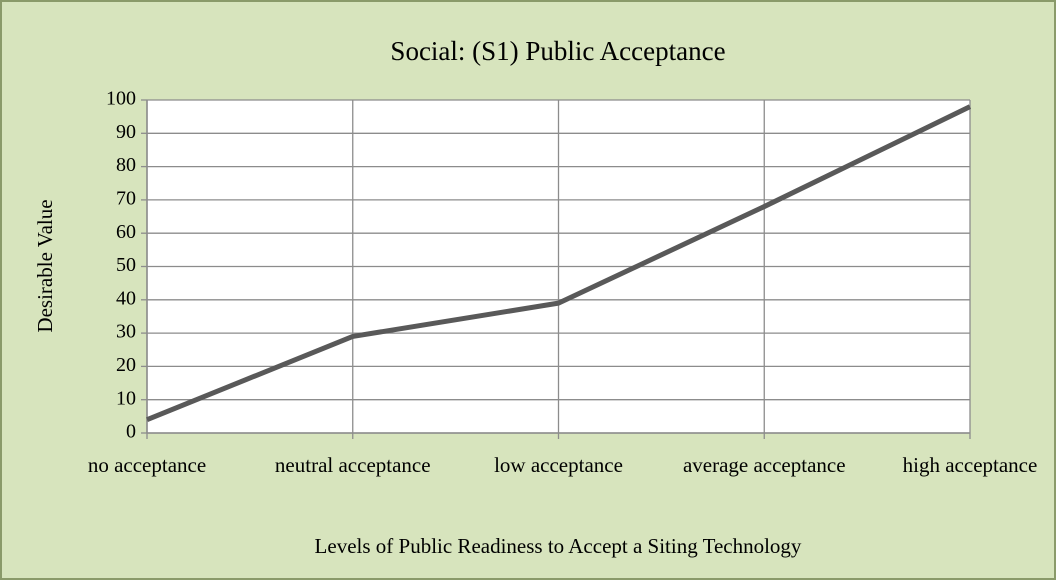  I want to click on y-tick-label: 100, so click(121, 99).